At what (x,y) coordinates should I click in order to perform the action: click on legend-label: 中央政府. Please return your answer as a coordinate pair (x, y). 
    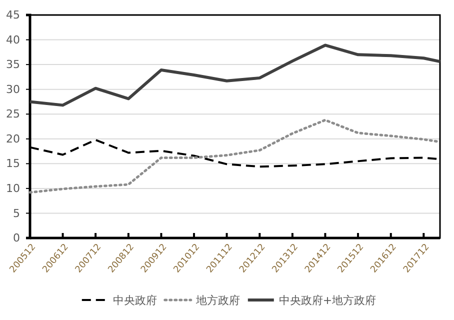
    Looking at the image, I should click on (134, 300).